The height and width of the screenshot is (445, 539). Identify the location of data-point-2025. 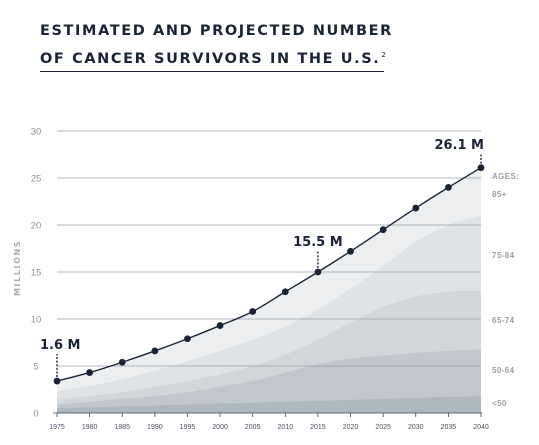
(383, 230).